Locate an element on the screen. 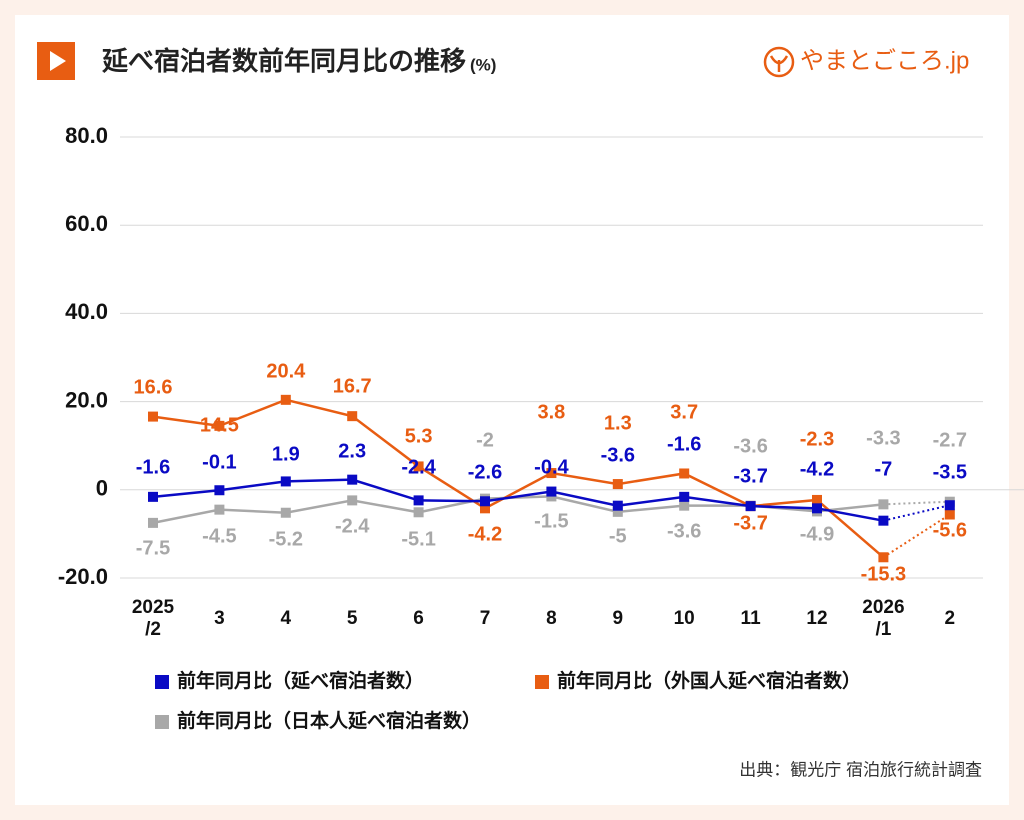  data-label: -1.5 is located at coordinates (551, 521).